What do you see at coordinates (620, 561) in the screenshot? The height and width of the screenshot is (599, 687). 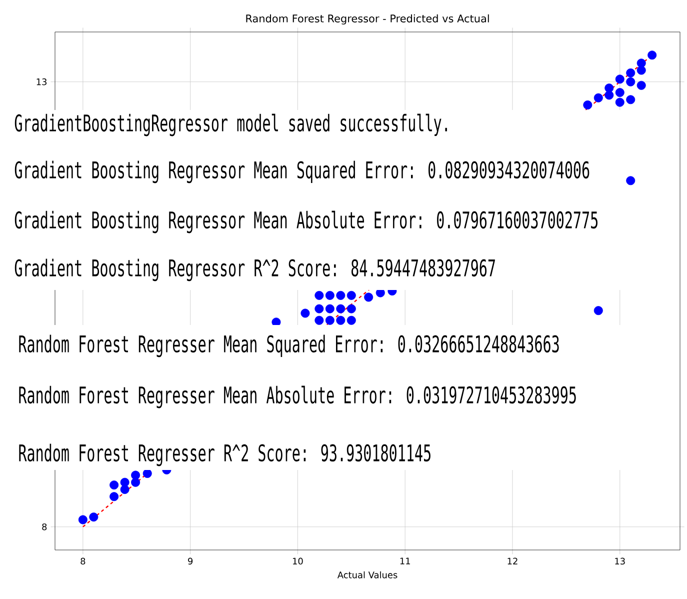 I see `x-tick-label: 13` at bounding box center [620, 561].